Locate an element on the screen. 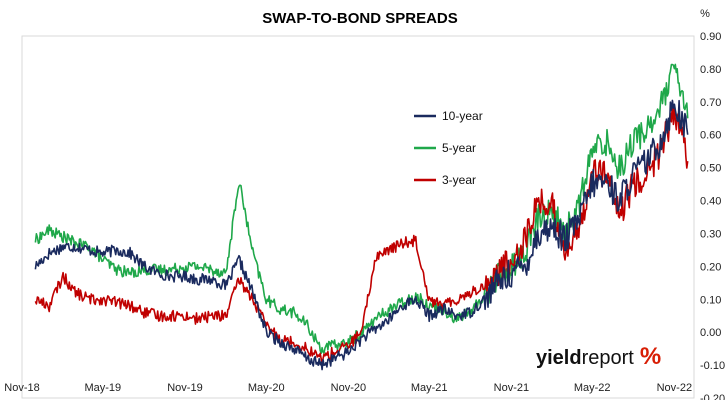 The image size is (727, 400). logo-wordmark: yieldreport% is located at coordinates (598, 356).